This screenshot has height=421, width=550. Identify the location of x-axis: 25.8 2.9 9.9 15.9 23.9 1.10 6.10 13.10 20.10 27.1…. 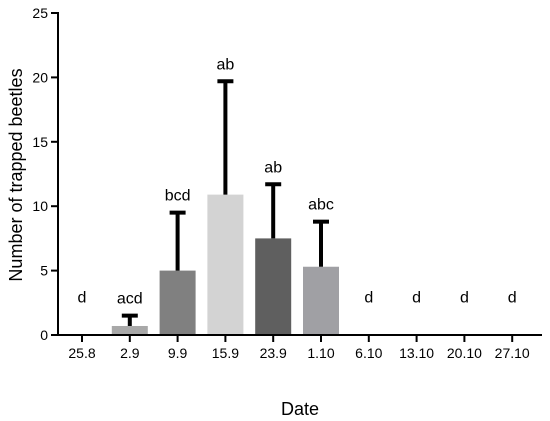
(299, 347).